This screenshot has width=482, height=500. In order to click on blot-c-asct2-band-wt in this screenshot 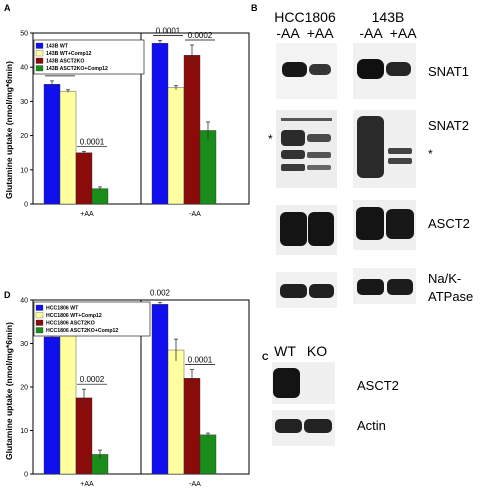, I will do `click(286, 383)`.